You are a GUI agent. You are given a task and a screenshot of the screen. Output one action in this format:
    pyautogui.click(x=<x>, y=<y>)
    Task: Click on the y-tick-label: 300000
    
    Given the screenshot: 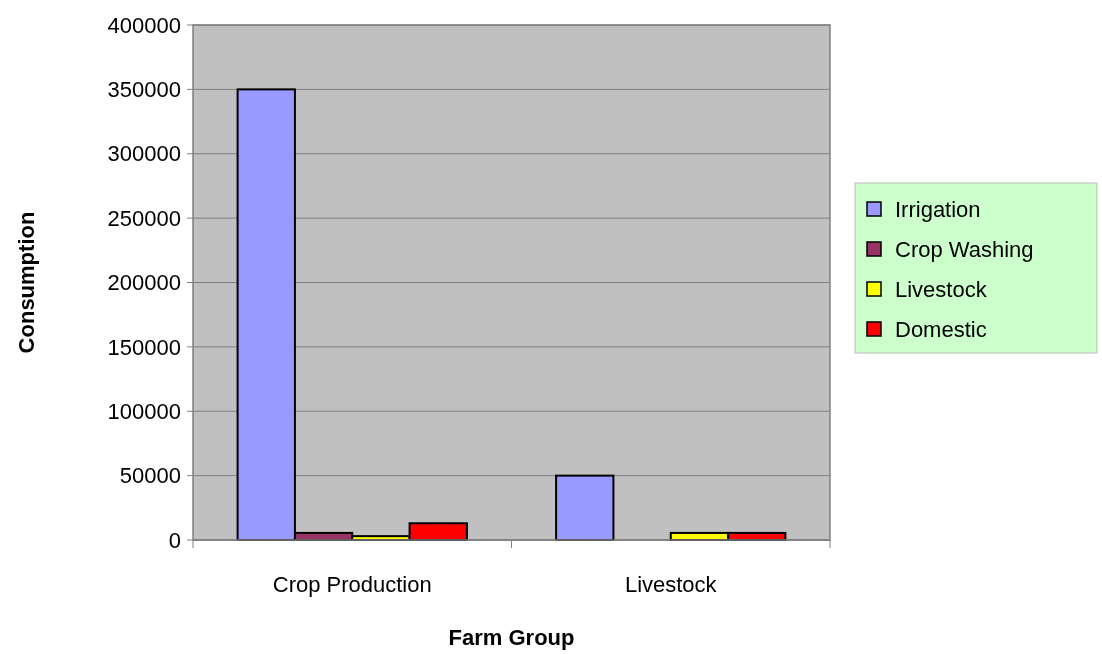 What is the action you would take?
    pyautogui.click(x=144, y=154)
    